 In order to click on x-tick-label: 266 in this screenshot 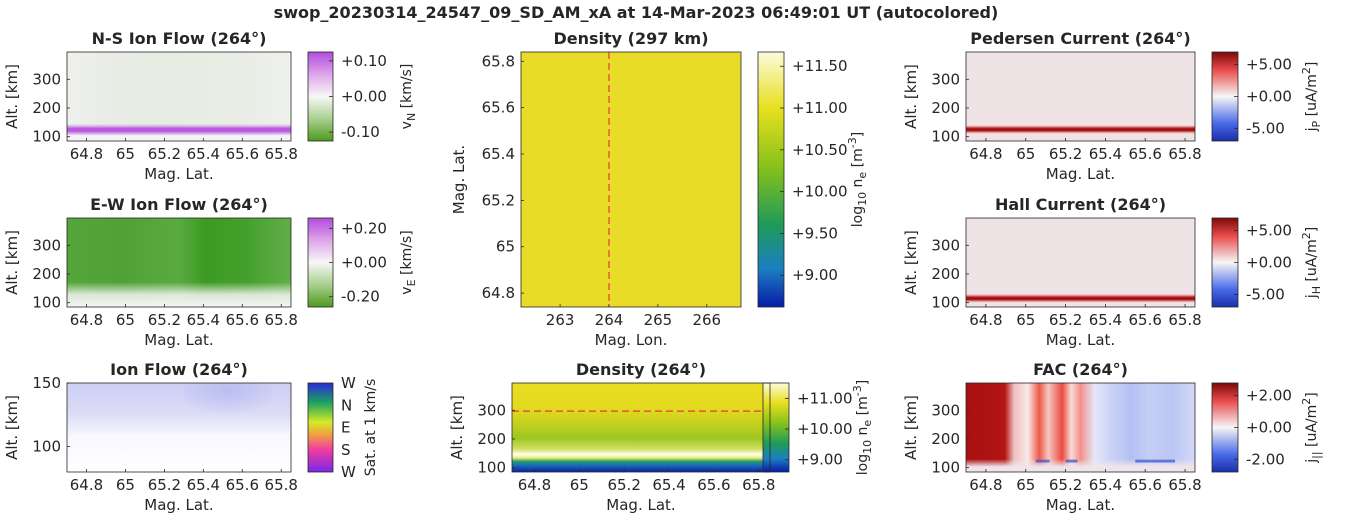, I will do `click(706, 320)`.